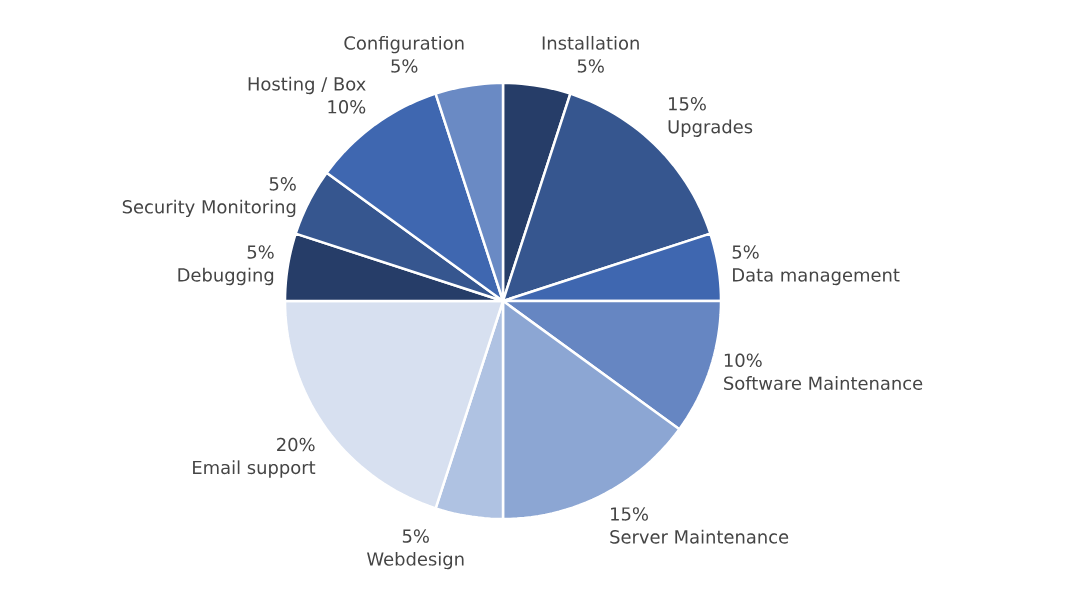 This screenshot has height=608, width=1075. I want to click on slice-label: Debugging, so click(226, 276).